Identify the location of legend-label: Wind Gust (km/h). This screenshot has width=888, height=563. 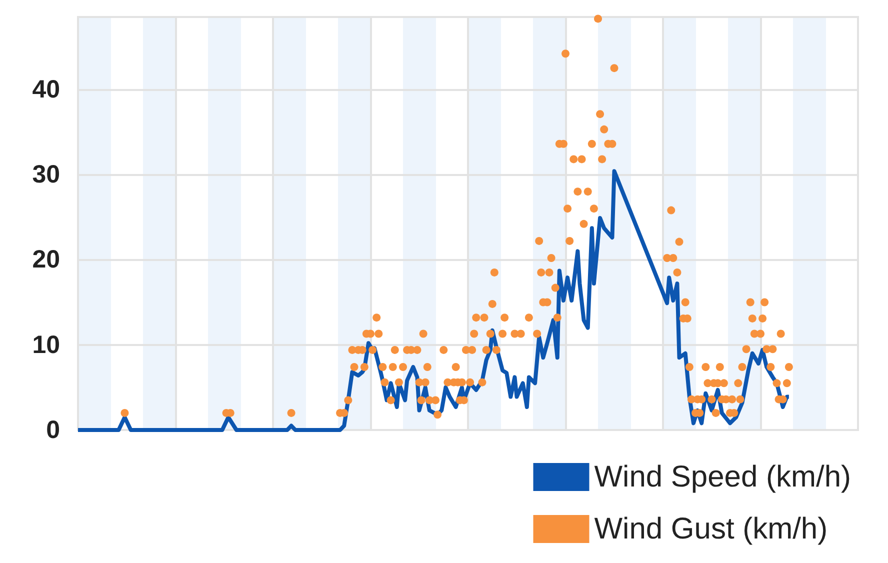
(711, 529).